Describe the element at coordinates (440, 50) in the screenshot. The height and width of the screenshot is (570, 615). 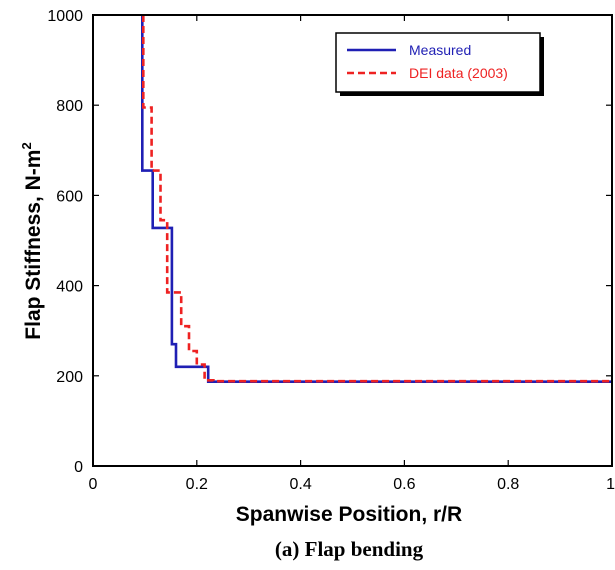
I see `legend-label-measured: Measured` at that location.